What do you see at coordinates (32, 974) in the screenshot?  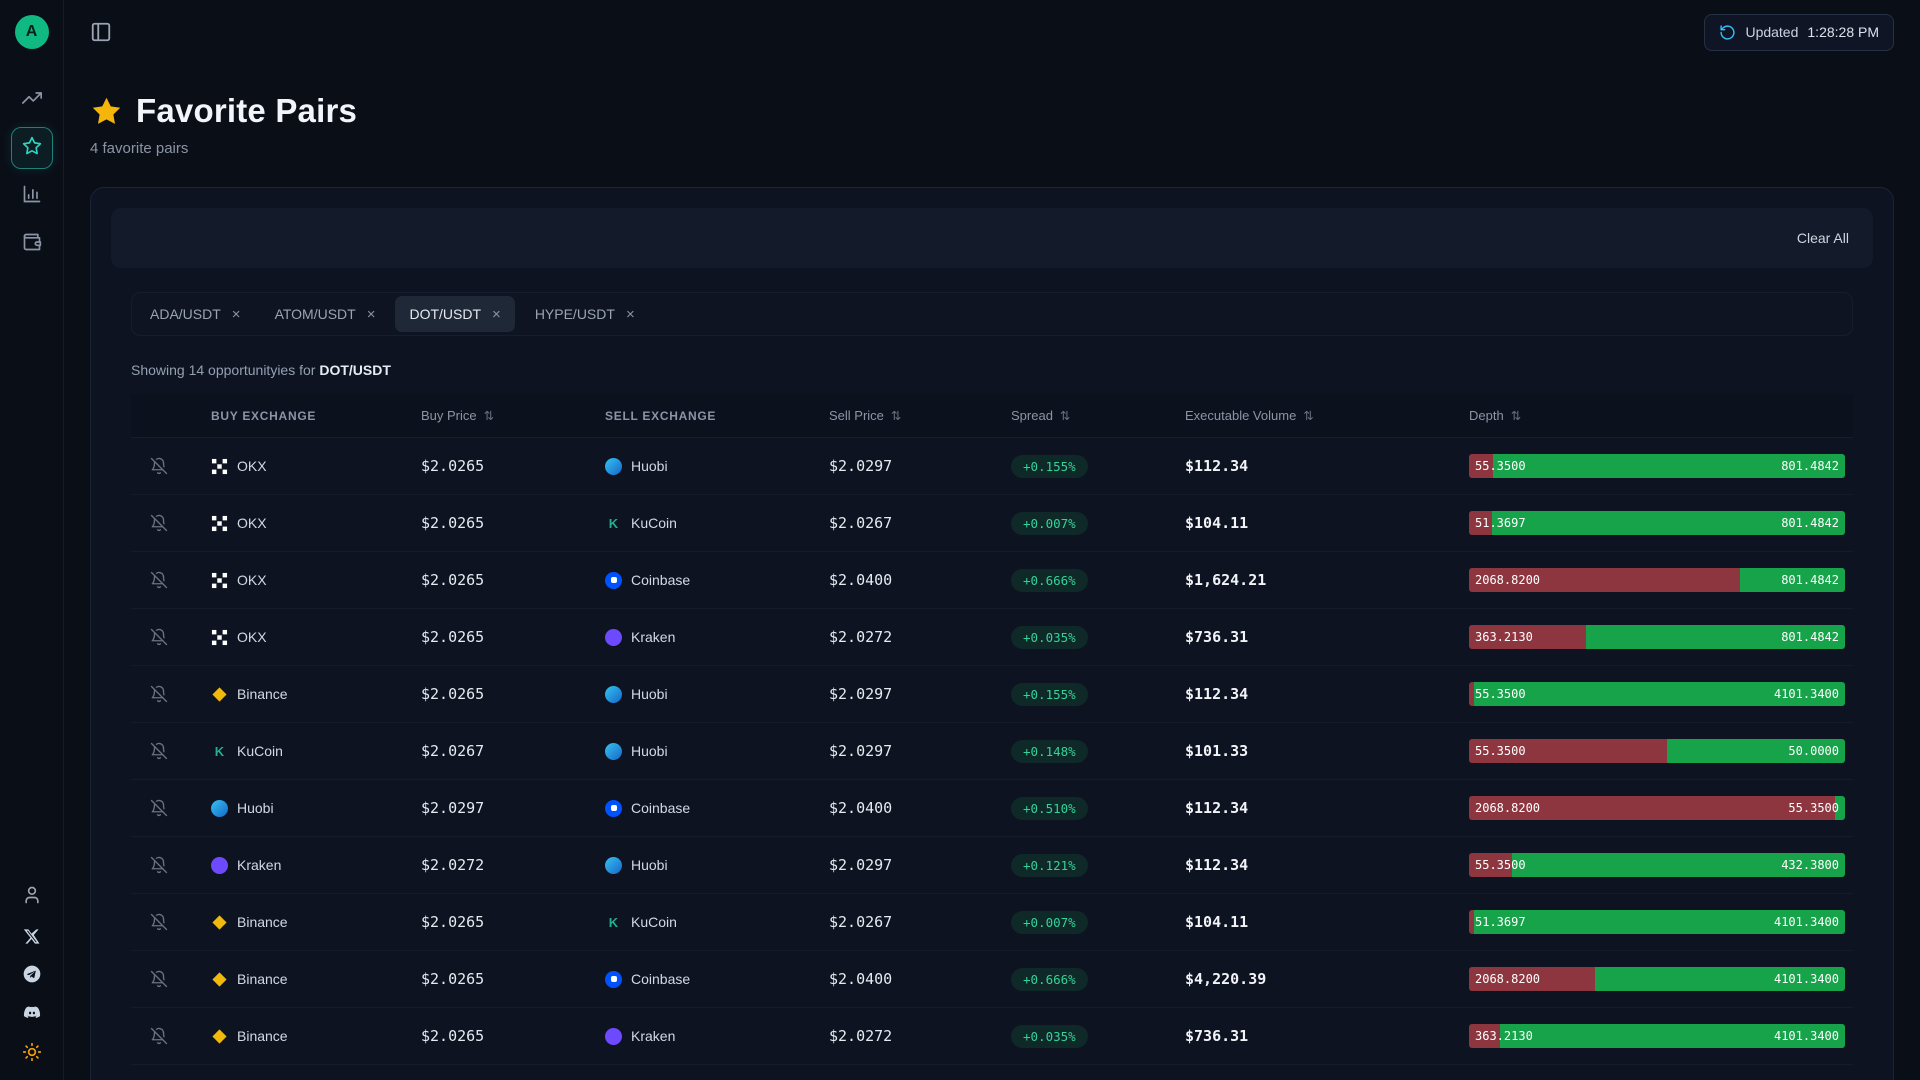 I see `telegram-icon` at bounding box center [32, 974].